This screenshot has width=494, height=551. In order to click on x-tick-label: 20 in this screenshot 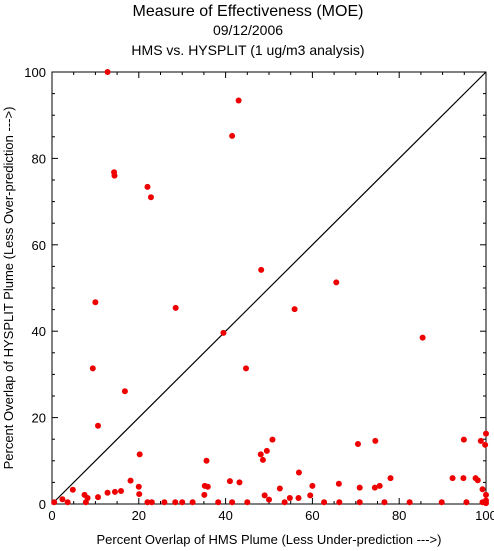, I will do `click(139, 515)`.